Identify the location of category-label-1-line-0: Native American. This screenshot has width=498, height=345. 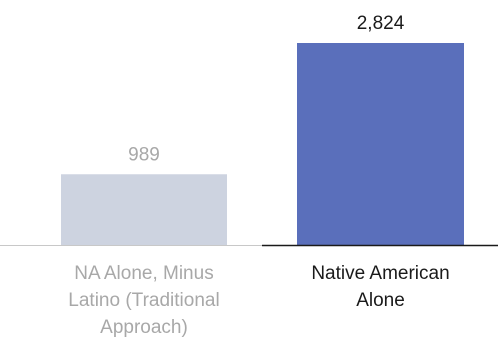
(380, 273).